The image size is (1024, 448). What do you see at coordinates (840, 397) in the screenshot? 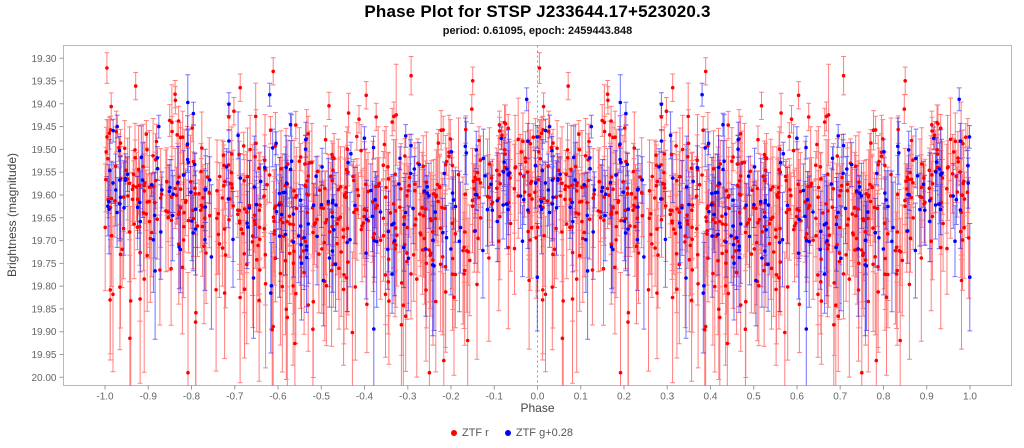
I see `x-tick-label: 0.7` at bounding box center [840, 397].